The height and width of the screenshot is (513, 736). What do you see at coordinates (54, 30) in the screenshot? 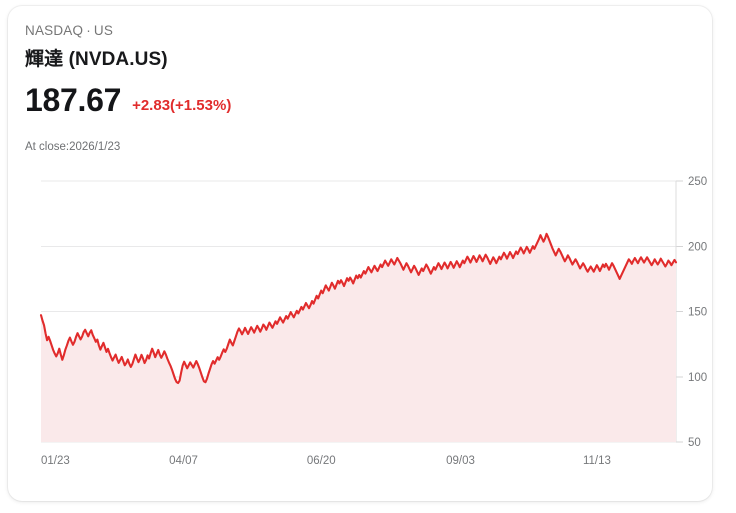
I see `exchange-name: NASDAQ` at bounding box center [54, 30].